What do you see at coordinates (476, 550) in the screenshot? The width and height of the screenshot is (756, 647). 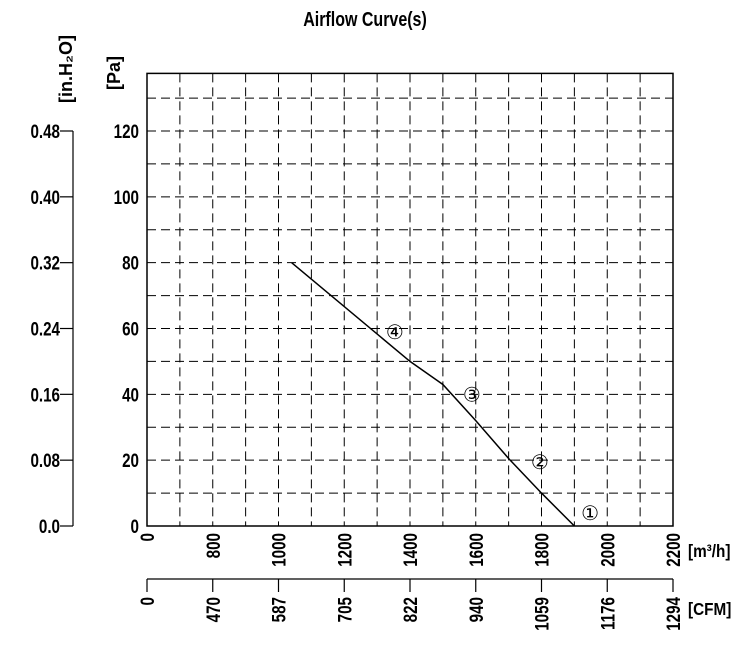 I see `x-tick-label-m3h: 1600` at bounding box center [476, 550].